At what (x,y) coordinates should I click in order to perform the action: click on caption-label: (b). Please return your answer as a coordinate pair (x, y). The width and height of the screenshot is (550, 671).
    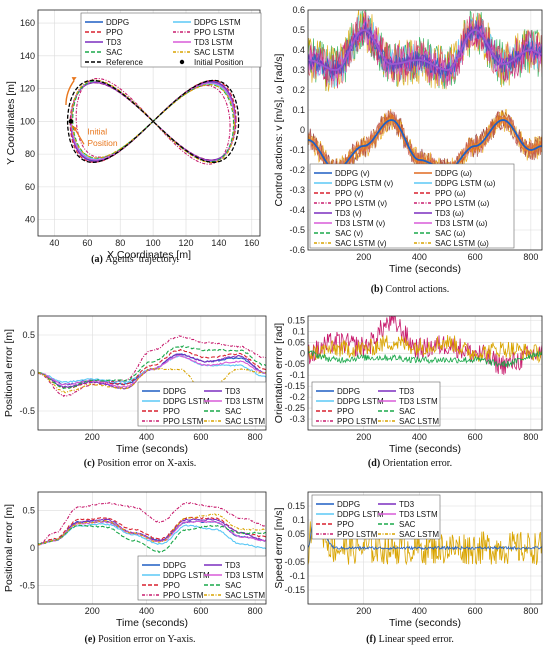
    Looking at the image, I should click on (378, 289).